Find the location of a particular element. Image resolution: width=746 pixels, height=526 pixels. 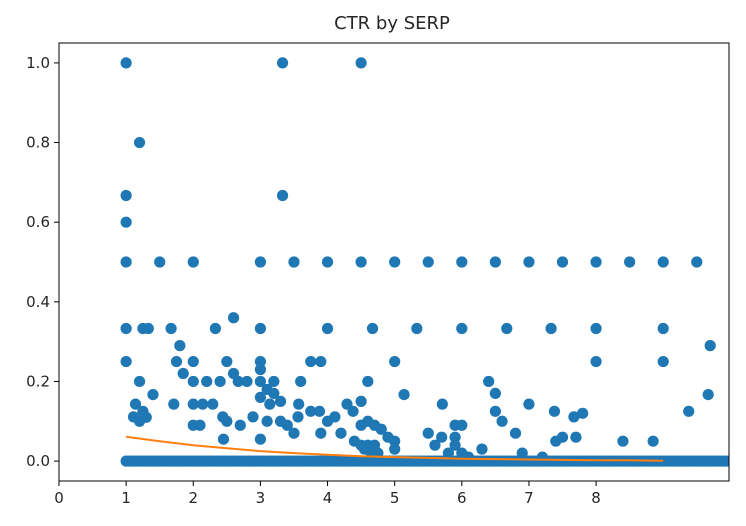

x-tick-label: 7 is located at coordinates (529, 498).